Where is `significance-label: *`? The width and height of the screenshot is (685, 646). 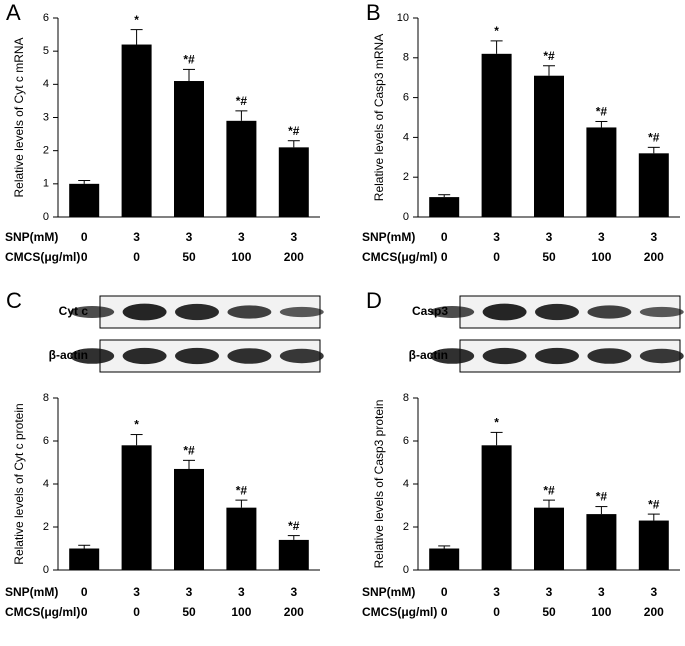 significance-label: * is located at coordinates (136, 425).